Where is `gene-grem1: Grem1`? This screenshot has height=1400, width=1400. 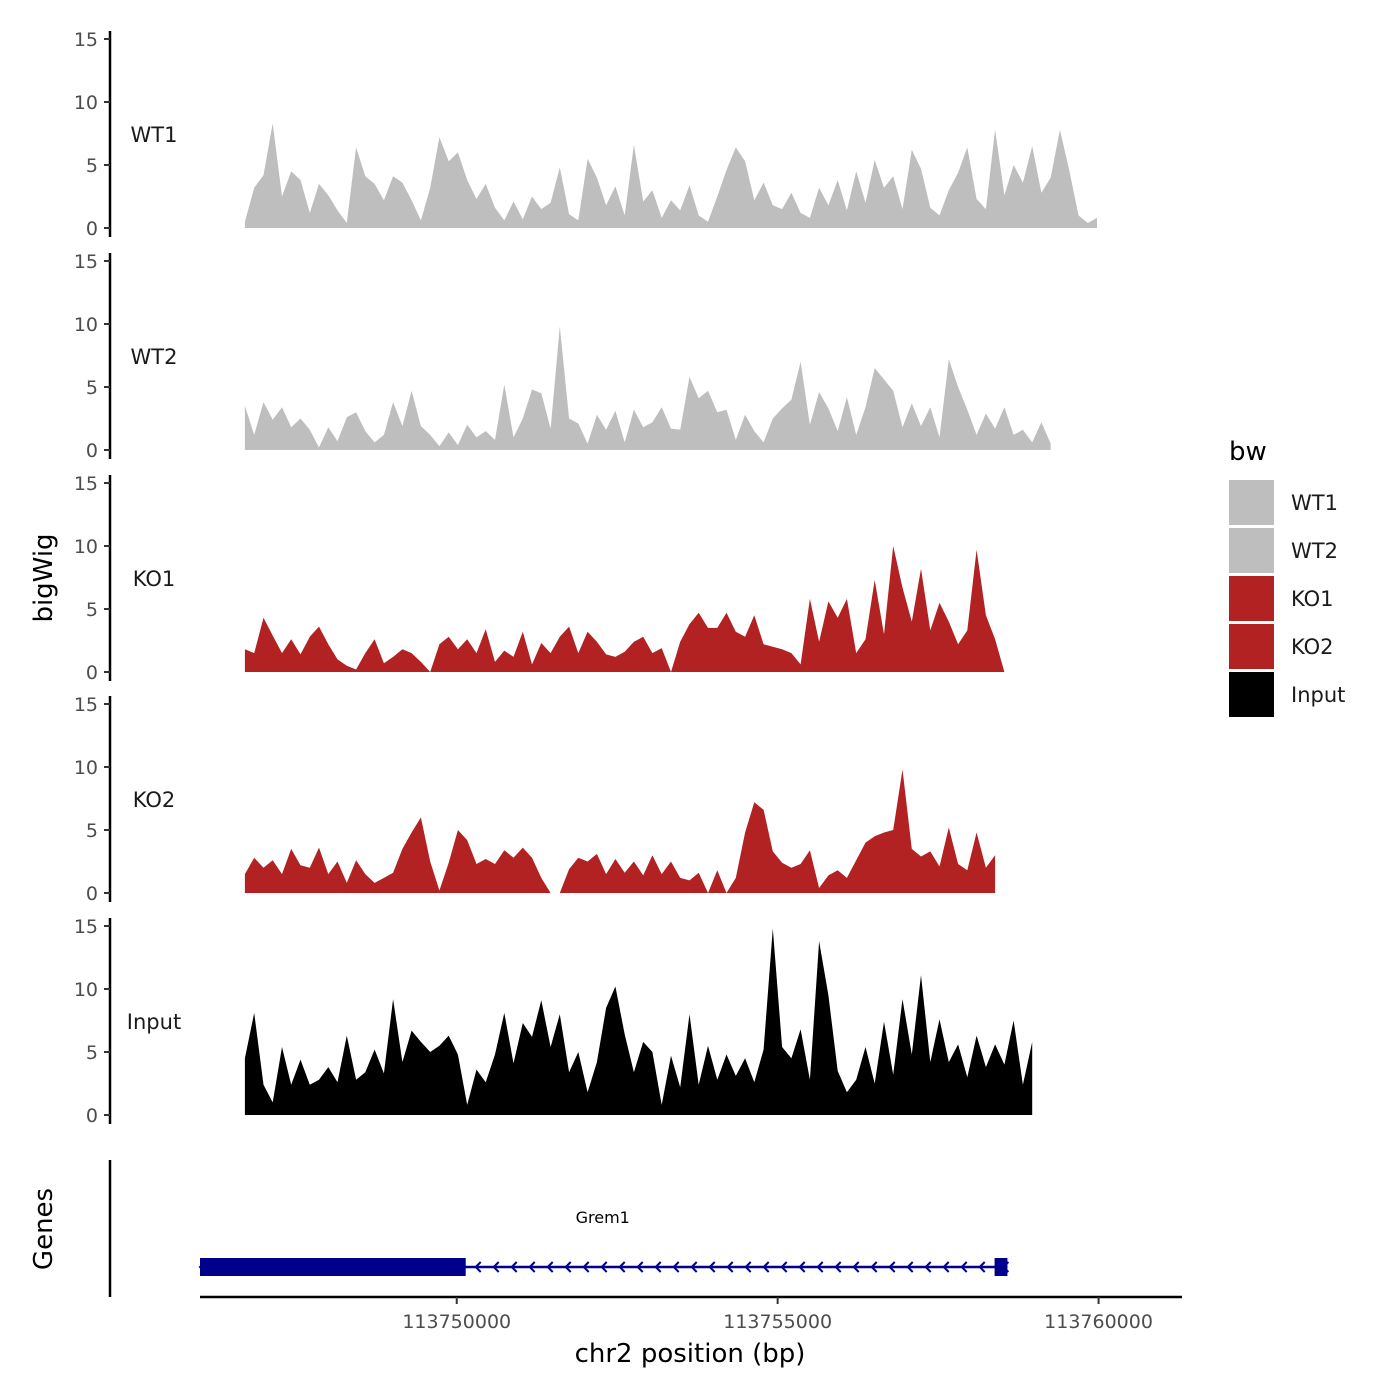
gene-grem1: Grem1 is located at coordinates (604, 1242).